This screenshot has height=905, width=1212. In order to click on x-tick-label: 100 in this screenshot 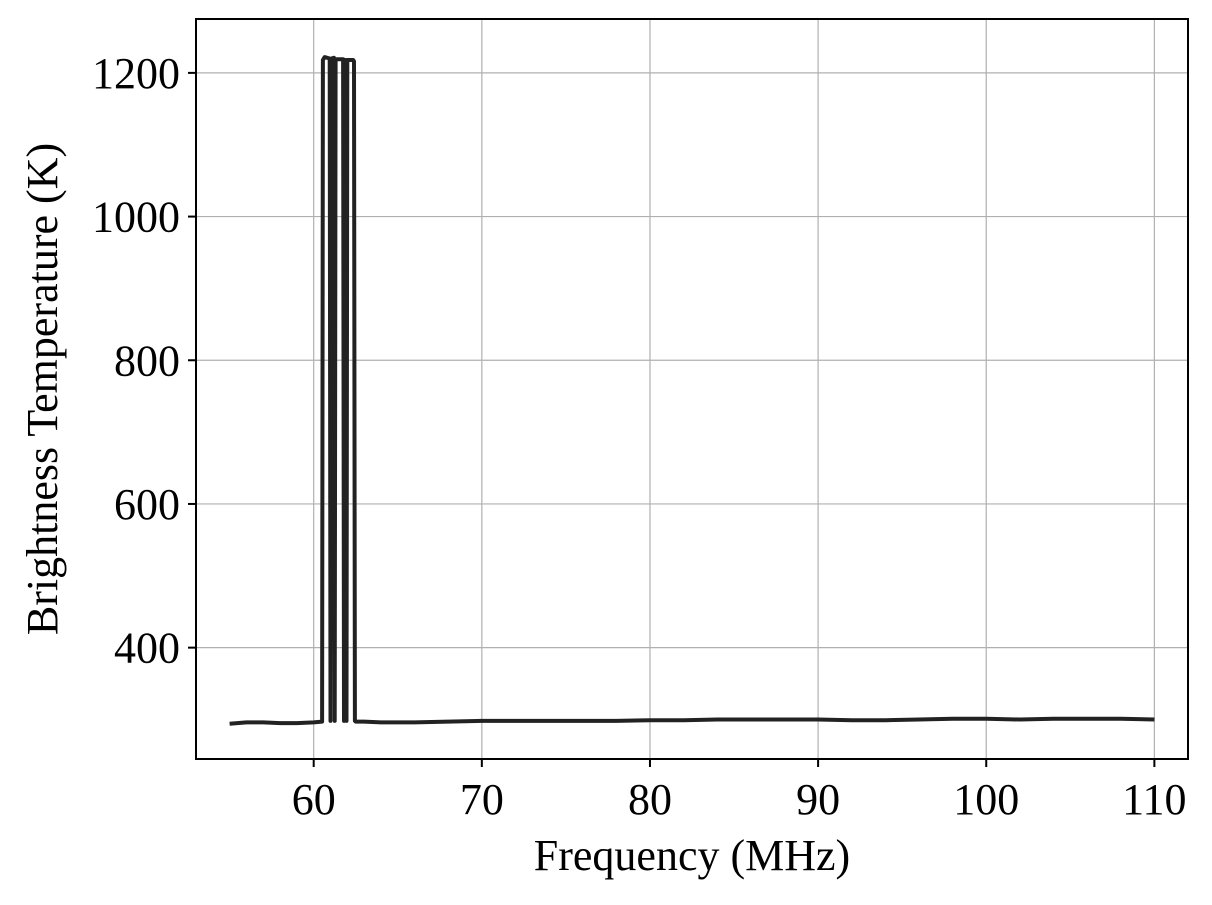, I will do `click(986, 799)`.